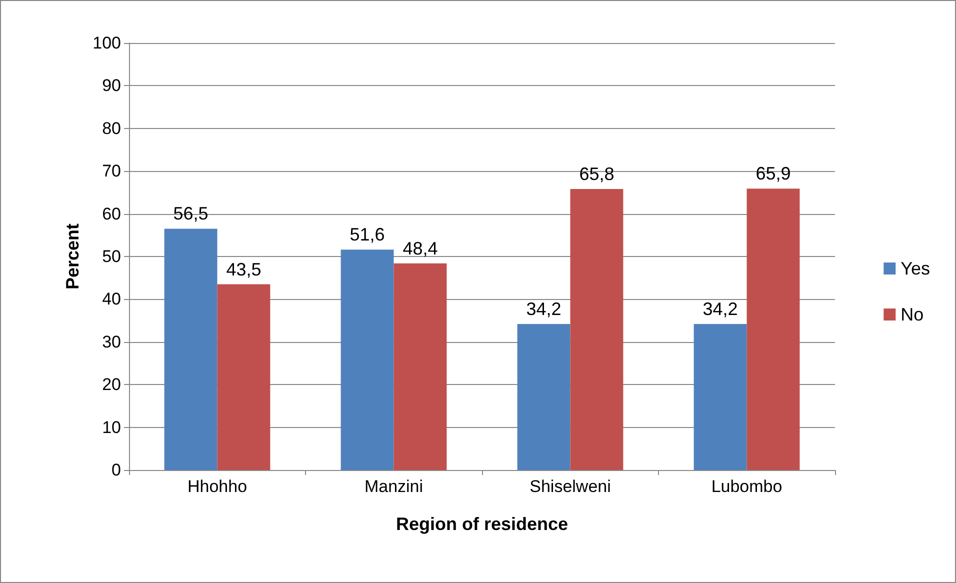 The height and width of the screenshot is (583, 956). Describe the element at coordinates (596, 174) in the screenshot. I see `data-label: 65,8` at that location.